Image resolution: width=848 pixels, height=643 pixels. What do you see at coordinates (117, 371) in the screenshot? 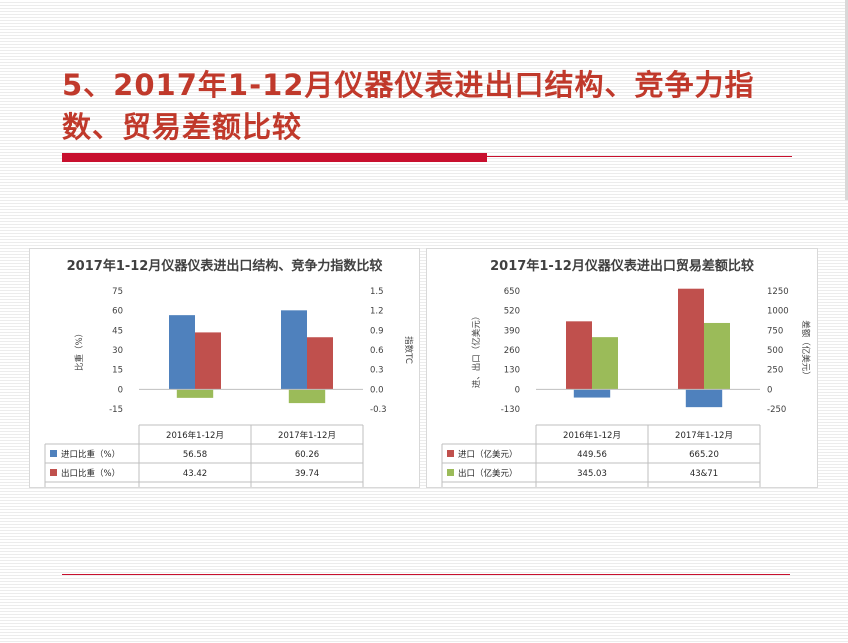
I see `y-tick-label: 15` at bounding box center [117, 371].